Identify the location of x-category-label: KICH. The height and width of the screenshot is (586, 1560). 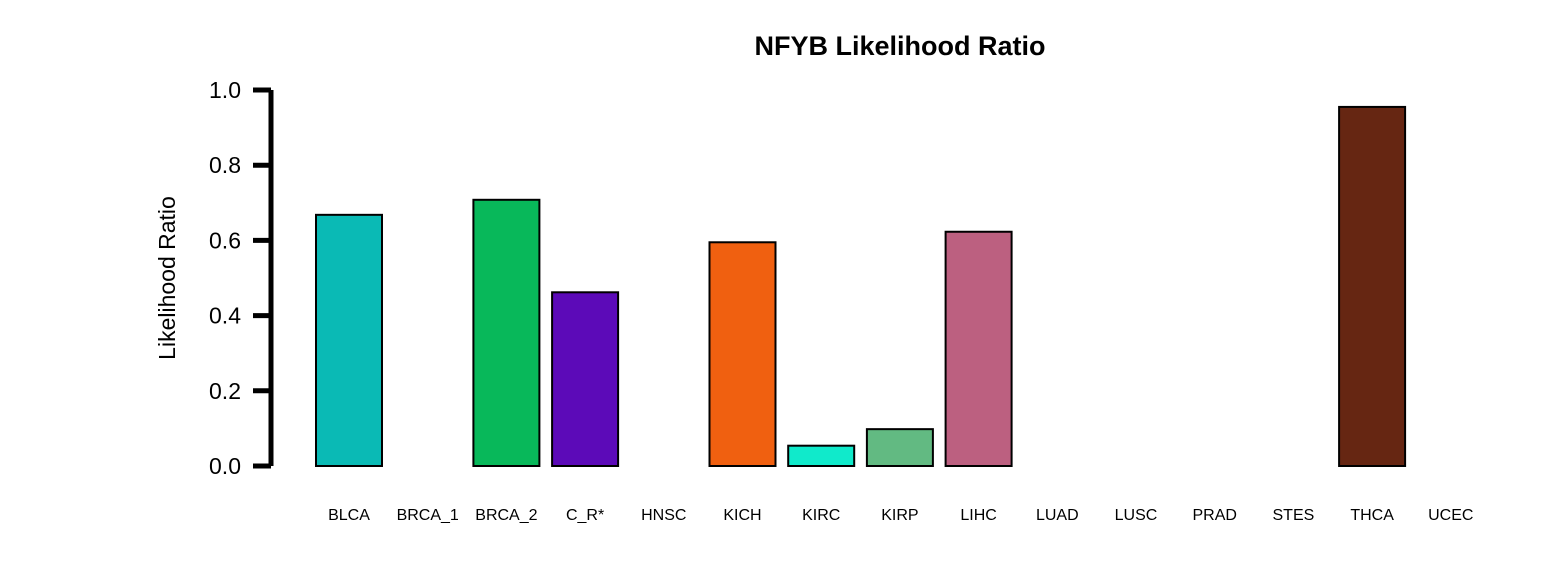
(742, 515).